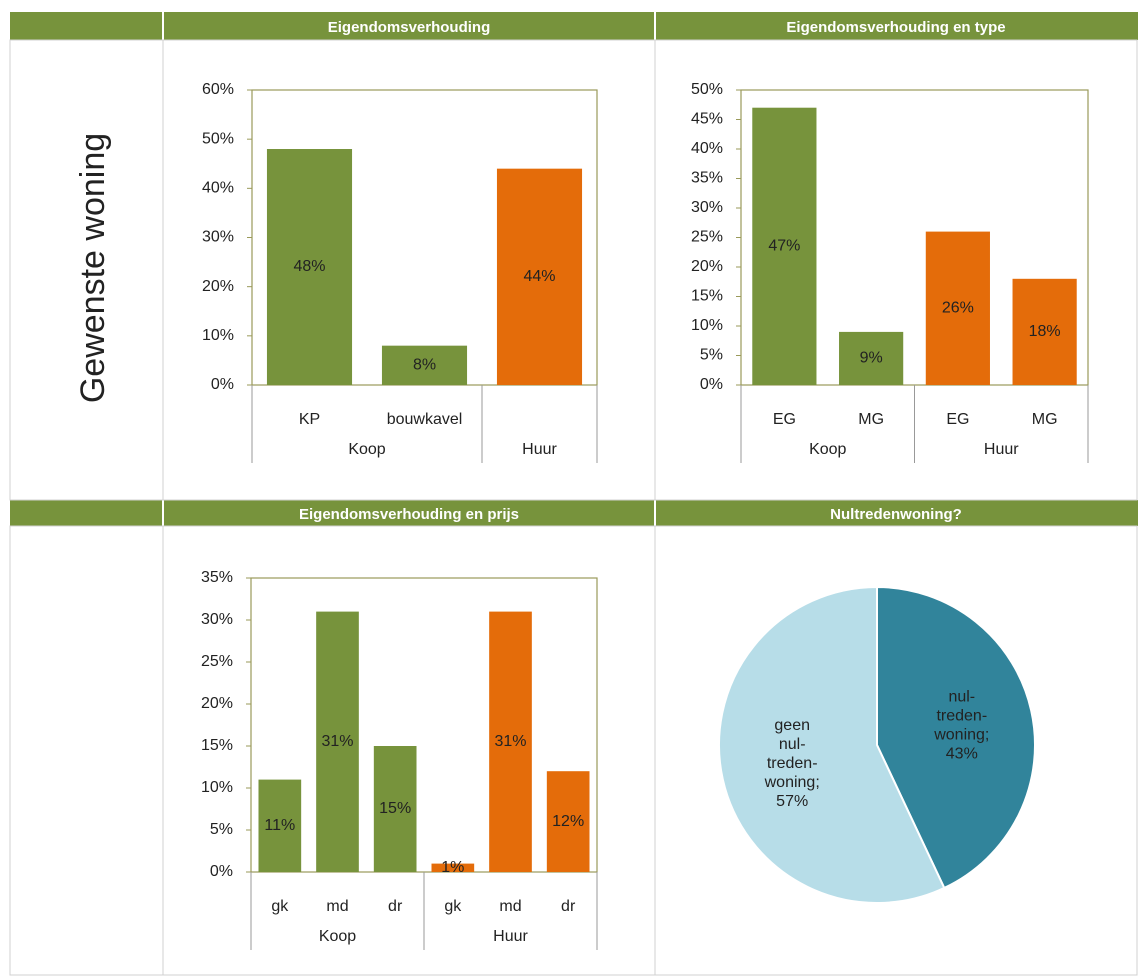 This screenshot has height=979, width=1138. What do you see at coordinates (309, 419) in the screenshot?
I see `x-tick-label: KP` at bounding box center [309, 419].